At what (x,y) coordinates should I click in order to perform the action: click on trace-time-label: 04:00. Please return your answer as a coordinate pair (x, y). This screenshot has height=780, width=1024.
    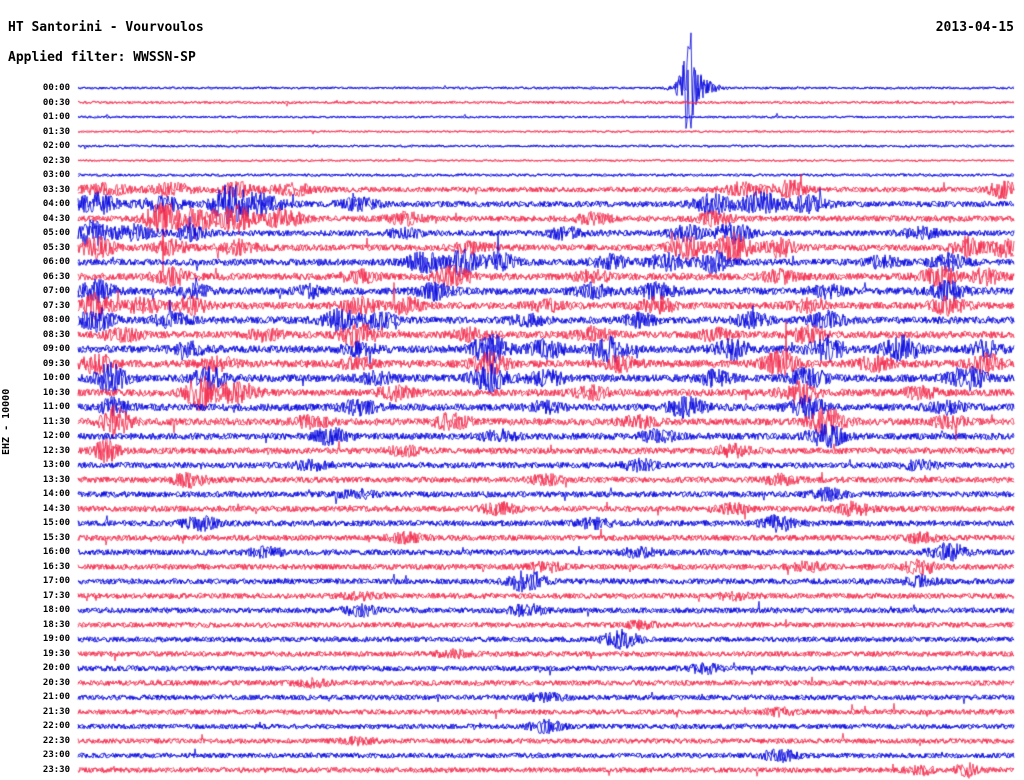
    Looking at the image, I should click on (56, 204).